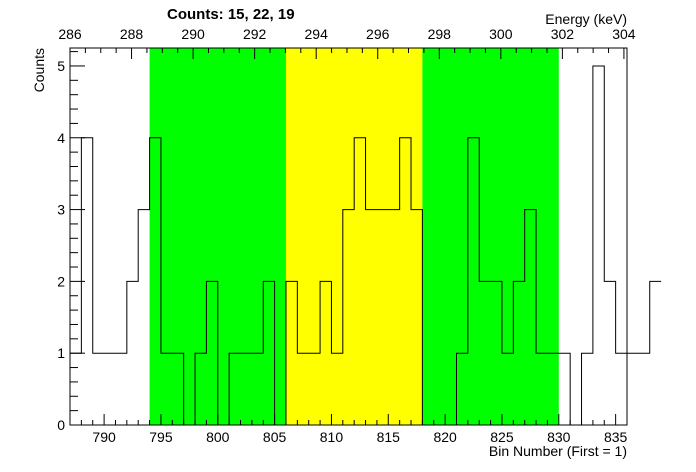 The height and width of the screenshot is (472, 696). I want to click on x-axis-label: Bin Number (First = 1), so click(558, 451).